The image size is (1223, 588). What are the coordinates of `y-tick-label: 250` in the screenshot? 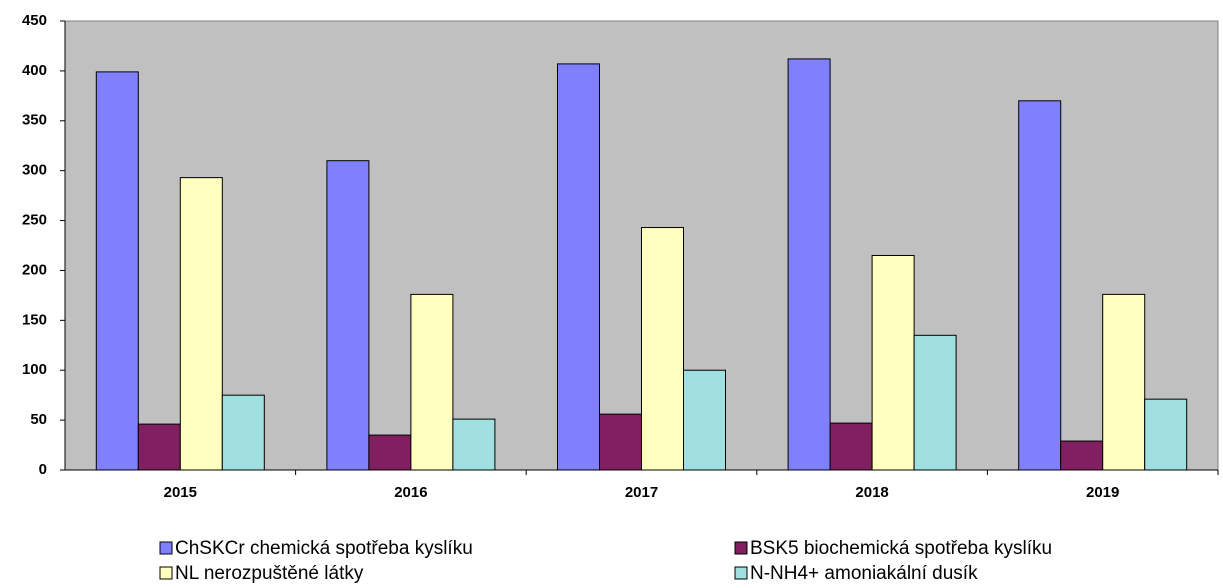 It's located at (34, 220).